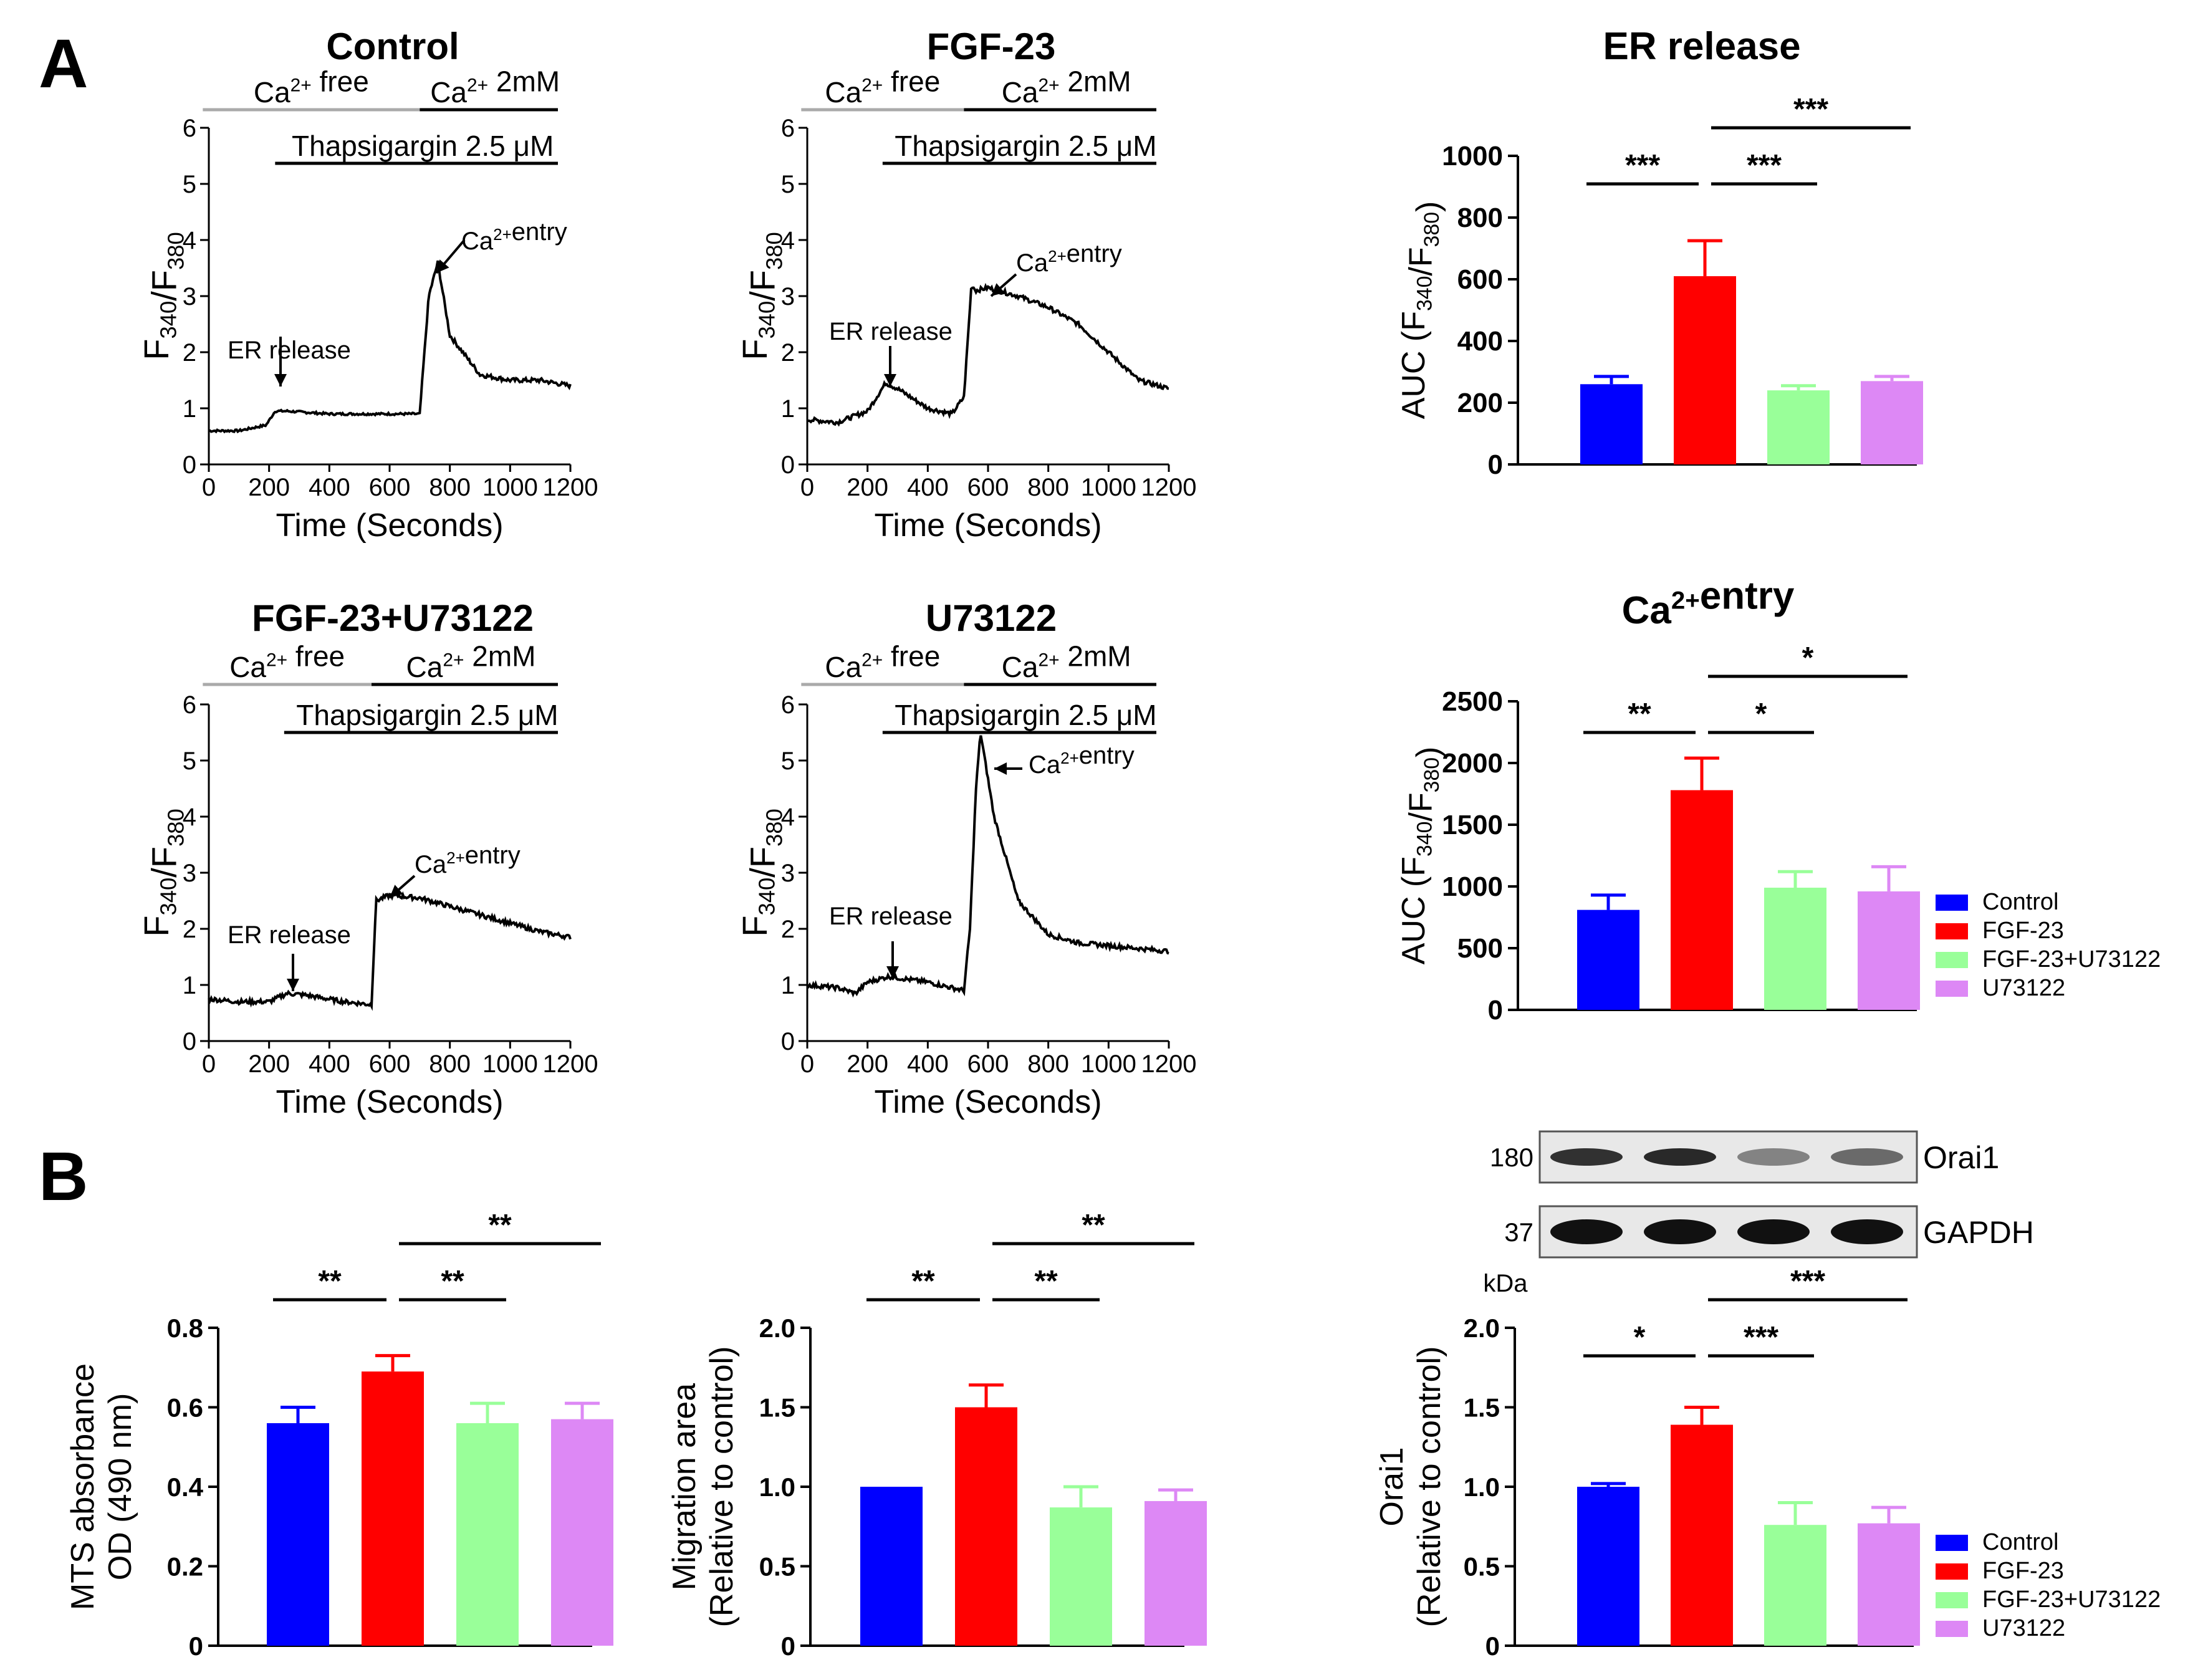  I want to click on y-axis-label: F340/F380, so click(163, 872).